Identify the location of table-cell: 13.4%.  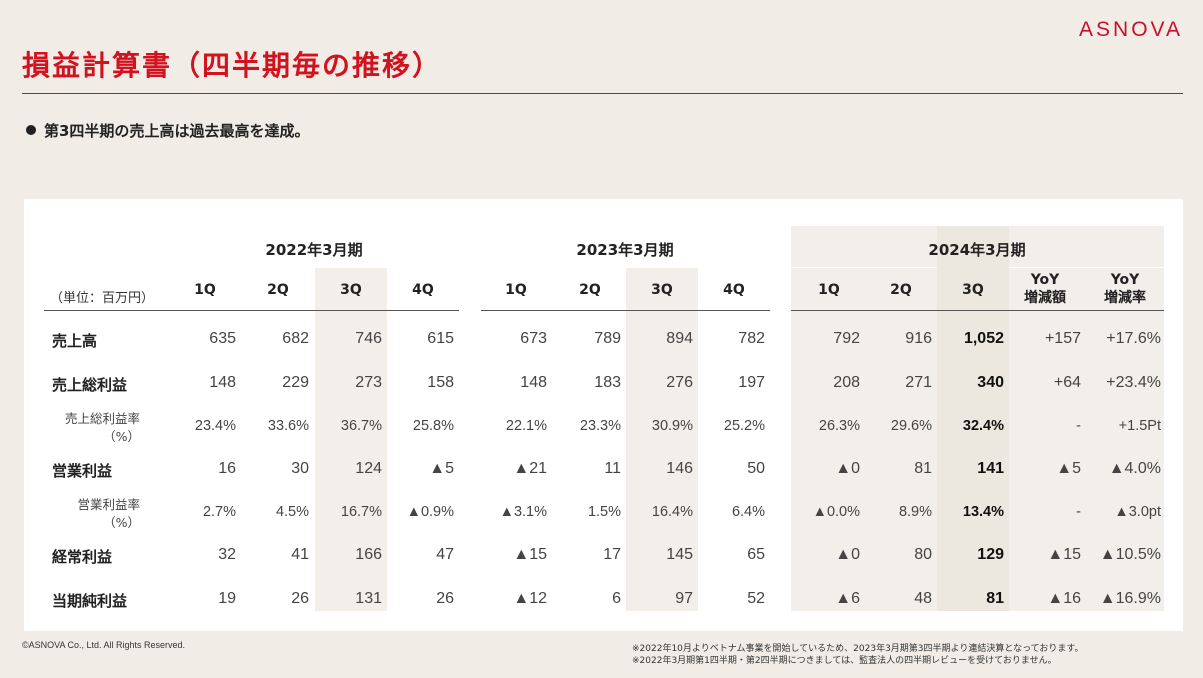
(983, 512).